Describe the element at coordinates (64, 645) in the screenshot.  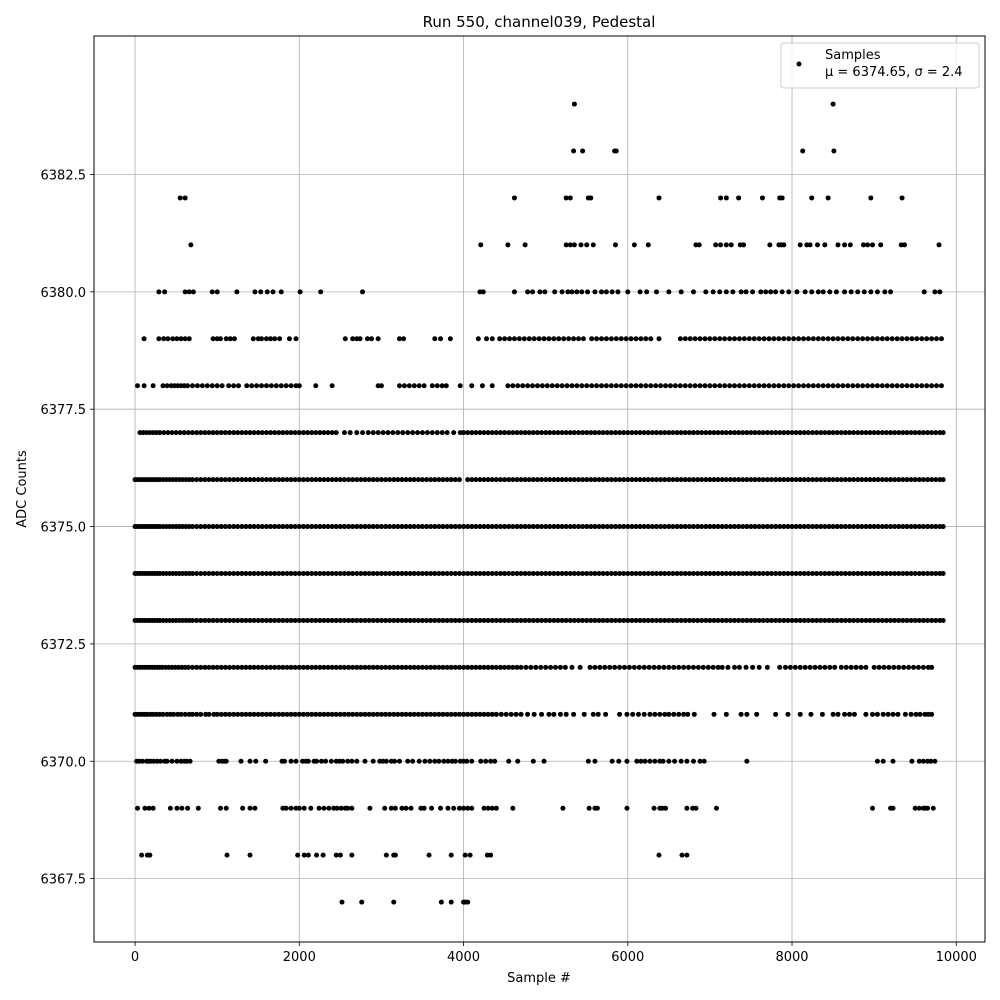
I see `y-tick-label: 6372.5` at that location.